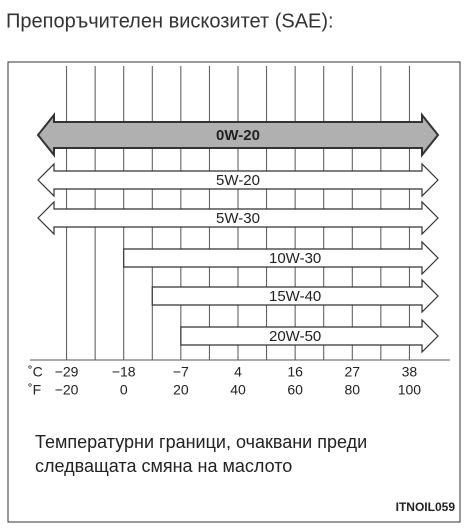 The width and height of the screenshot is (469, 530). I want to click on x-tick-label-c: 27, so click(352, 372).